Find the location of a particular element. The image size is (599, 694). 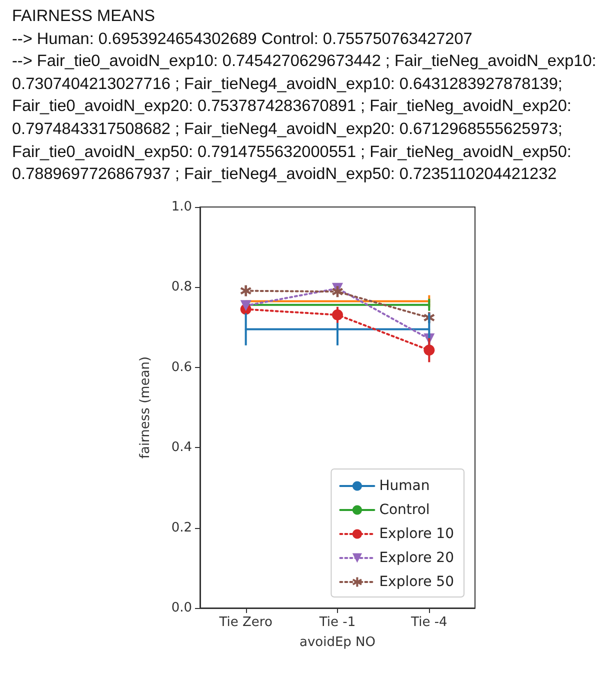

x-tick-label: Tie Zero is located at coordinates (245, 622).